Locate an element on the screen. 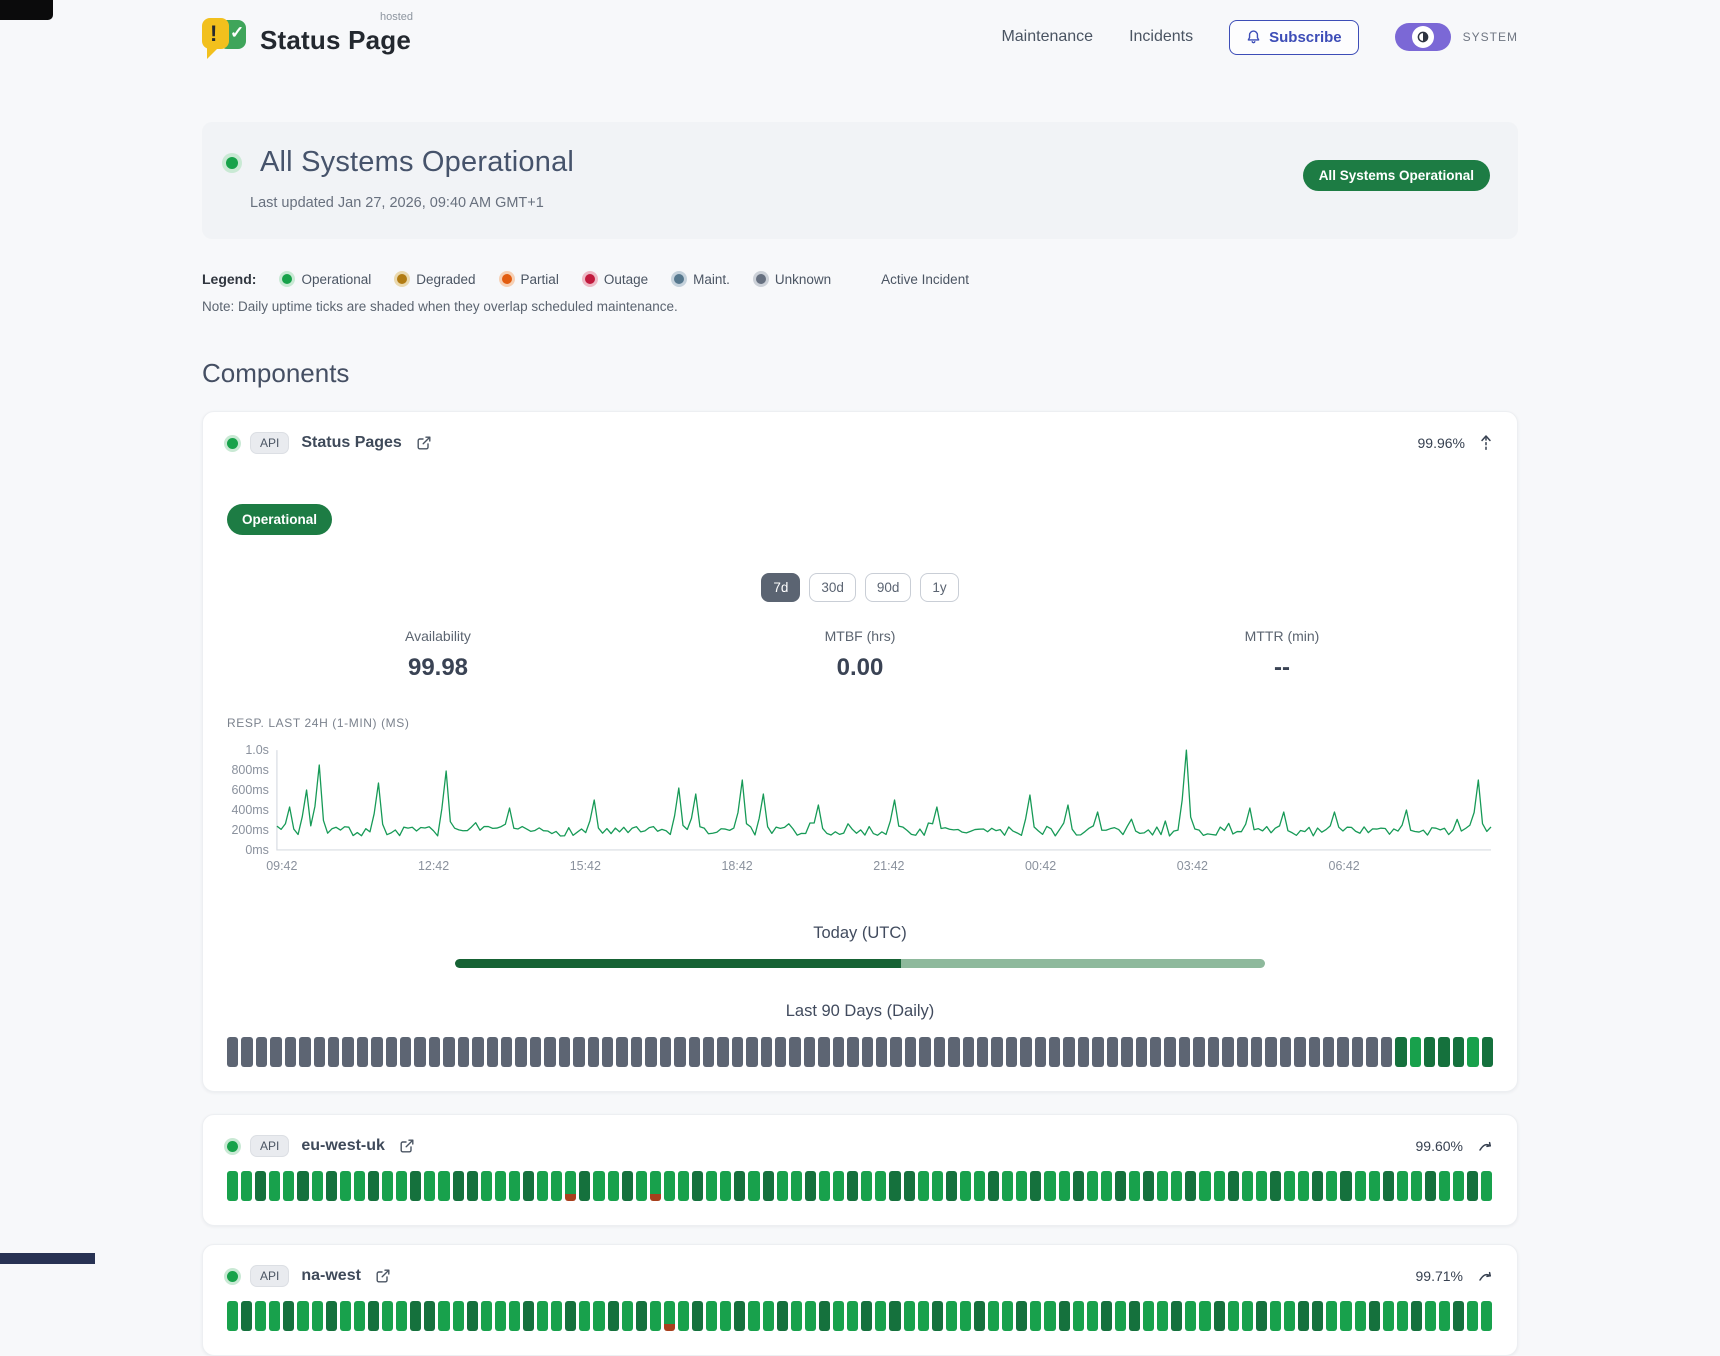 The width and height of the screenshot is (1720, 1356). nav-maintenance: Maintenance is located at coordinates (1047, 36).